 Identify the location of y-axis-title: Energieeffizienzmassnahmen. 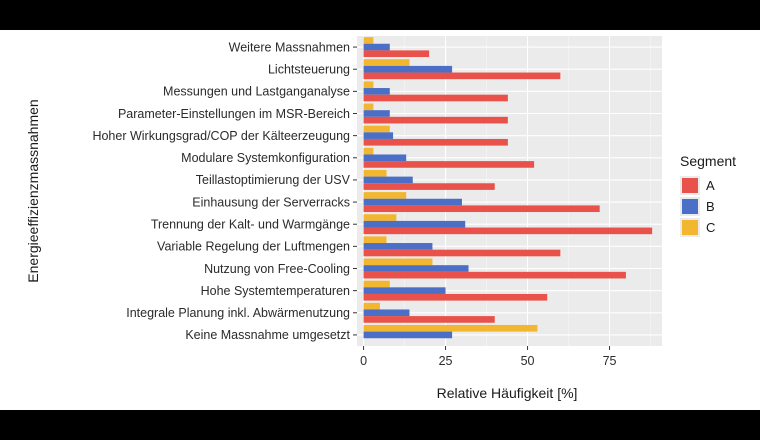
(33, 190).